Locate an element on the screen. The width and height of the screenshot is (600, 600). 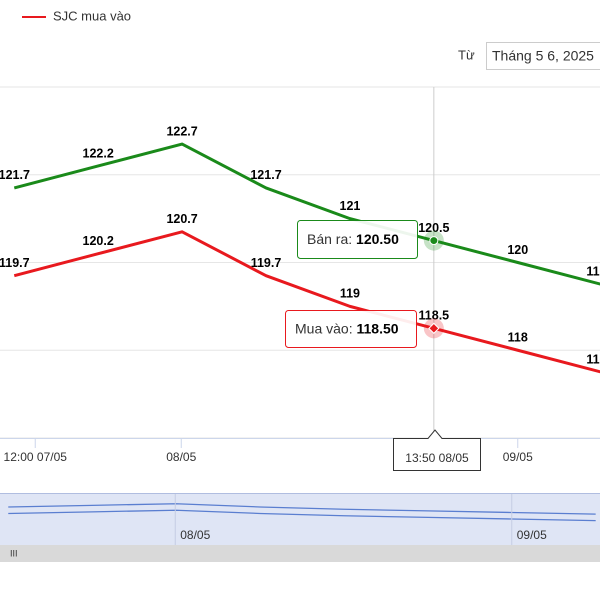
range-label: Từ is located at coordinates (466, 54).